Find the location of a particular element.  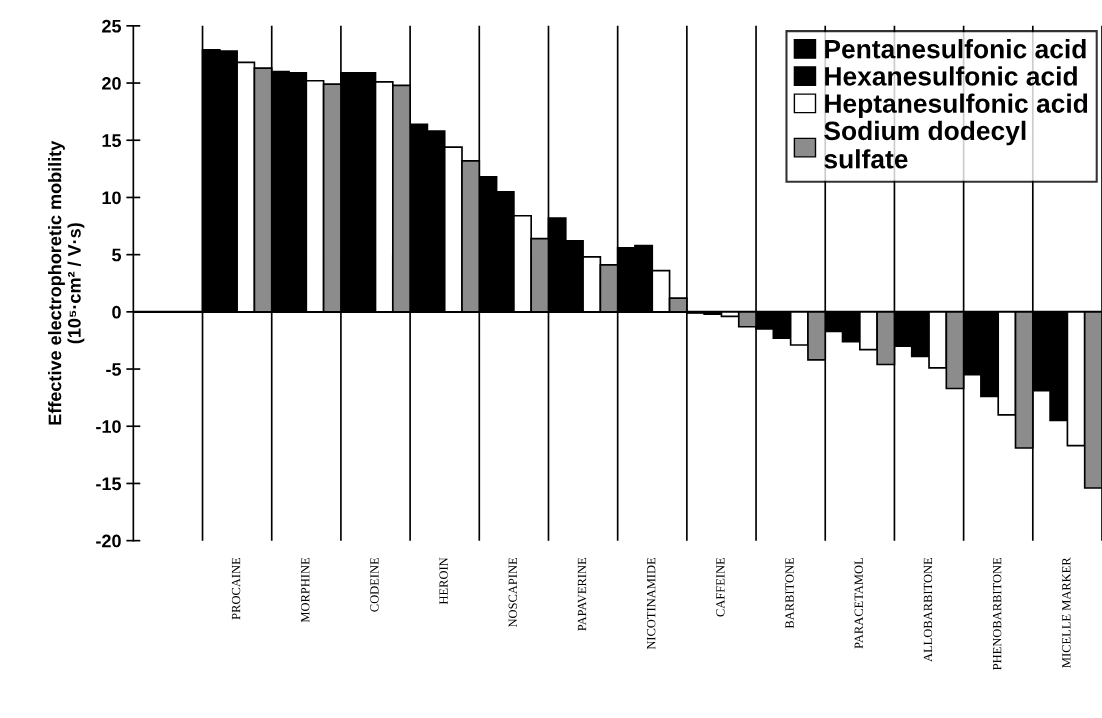

x-tick-label: CODEINE is located at coordinates (374, 584).